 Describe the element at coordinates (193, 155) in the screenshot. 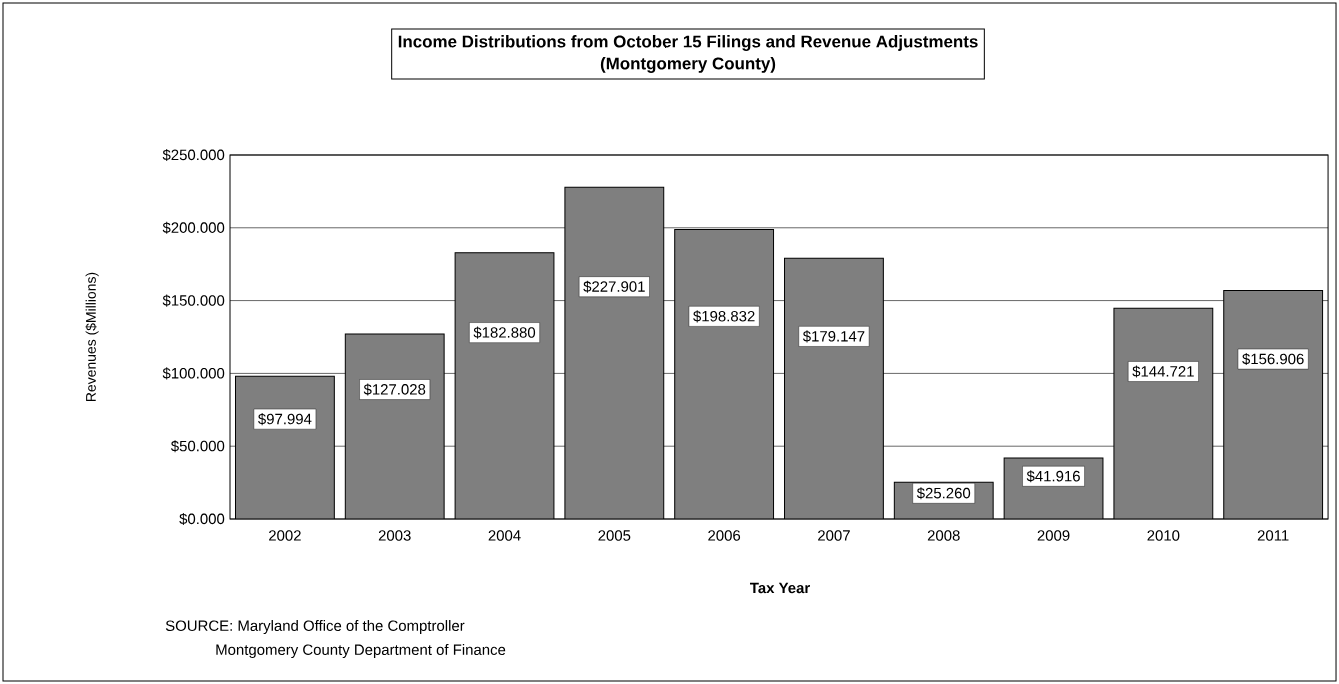

I see `y-tick-label: $250.000` at that location.